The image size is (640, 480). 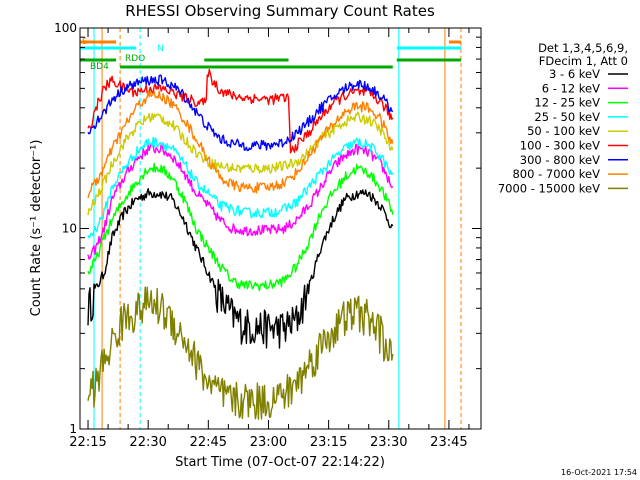 I want to click on series-7000-15000-kev, so click(x=240, y=353).